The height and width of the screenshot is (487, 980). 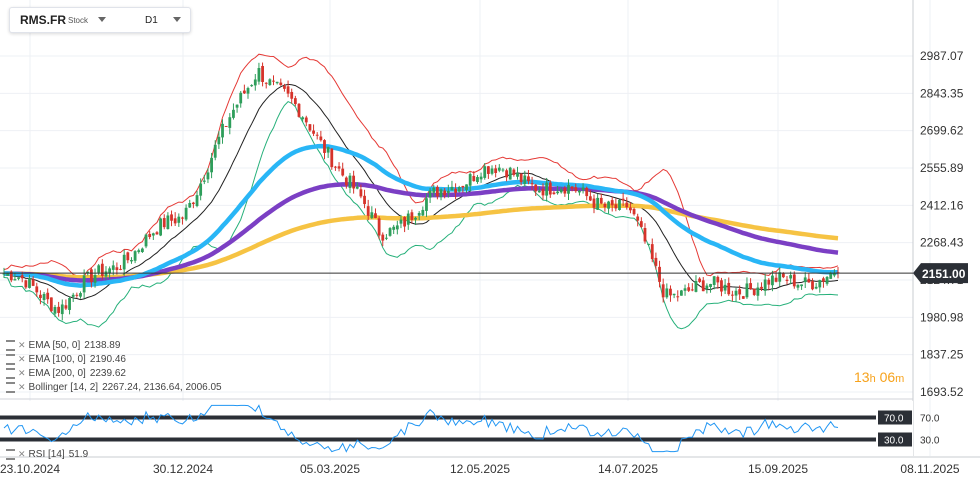 I want to click on legend-ema50: ✕ EMA [50, 0] 2138.89, so click(x=63, y=345).